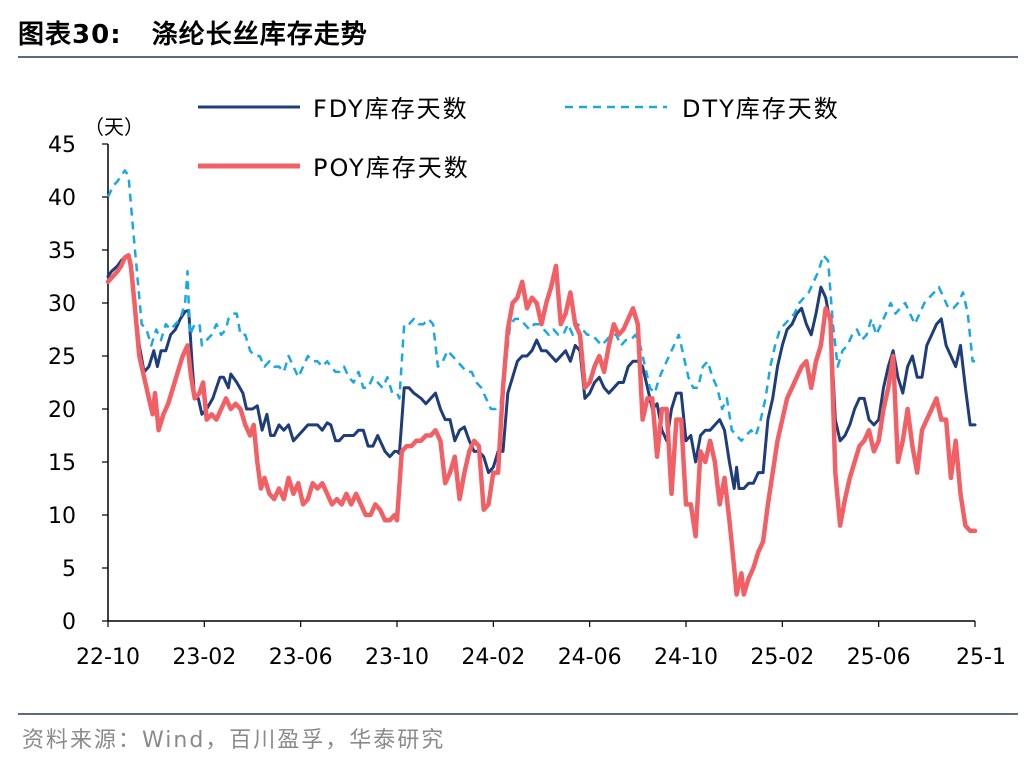 The image size is (1036, 760). What do you see at coordinates (493, 657) in the screenshot?
I see `x-tick-label: 24-02` at bounding box center [493, 657].